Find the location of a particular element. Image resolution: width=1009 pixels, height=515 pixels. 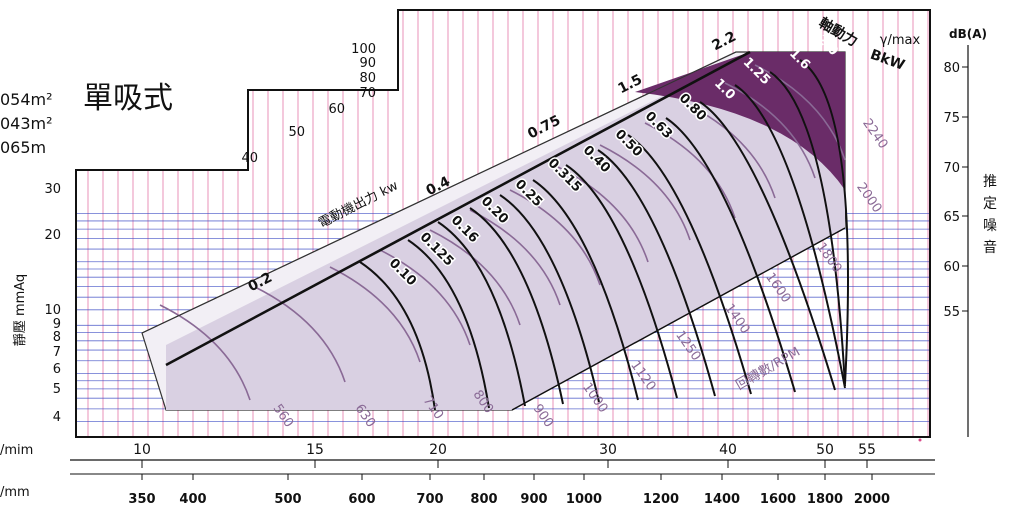

y-right-tick-label: 60 is located at coordinates (951, 267).